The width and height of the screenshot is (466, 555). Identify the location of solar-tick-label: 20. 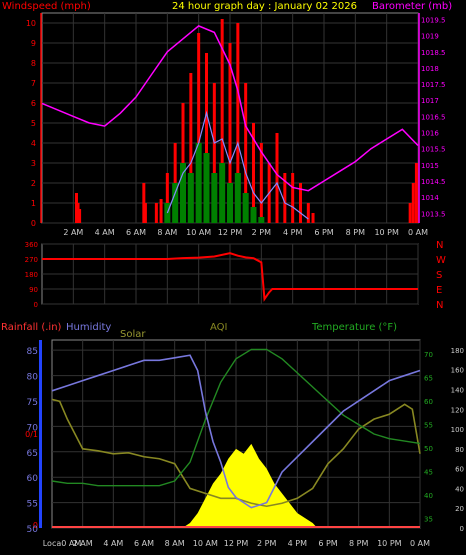
(459, 509).